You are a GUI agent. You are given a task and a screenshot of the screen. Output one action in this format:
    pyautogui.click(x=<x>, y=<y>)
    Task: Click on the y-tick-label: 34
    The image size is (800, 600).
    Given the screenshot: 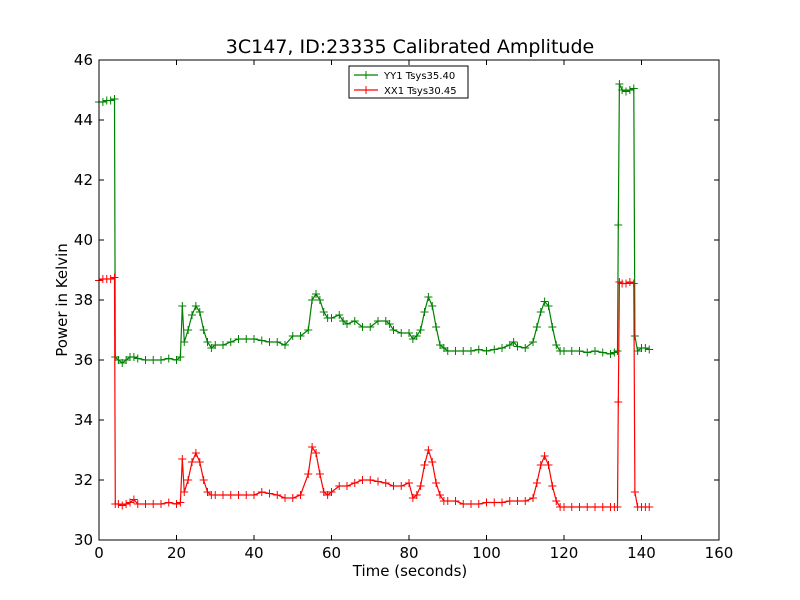 What is the action you would take?
    pyautogui.click(x=83, y=420)
    